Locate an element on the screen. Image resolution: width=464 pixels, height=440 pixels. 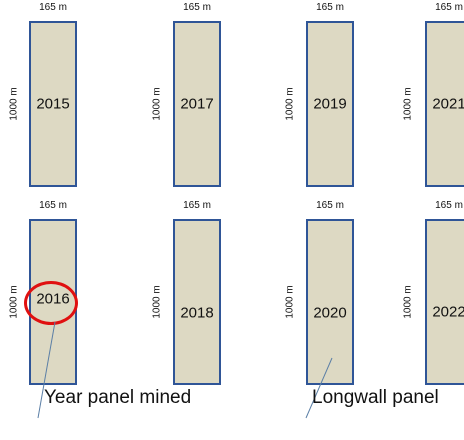
year-panel-mined-annotation: Year panel mined is located at coordinates (118, 397).